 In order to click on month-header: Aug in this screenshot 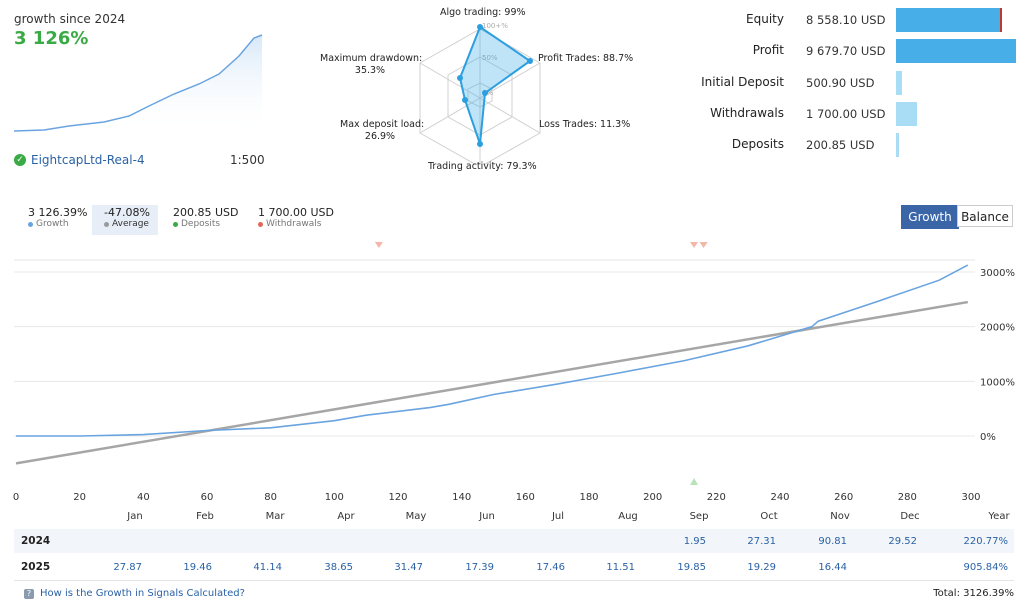, I will do `click(628, 516)`.